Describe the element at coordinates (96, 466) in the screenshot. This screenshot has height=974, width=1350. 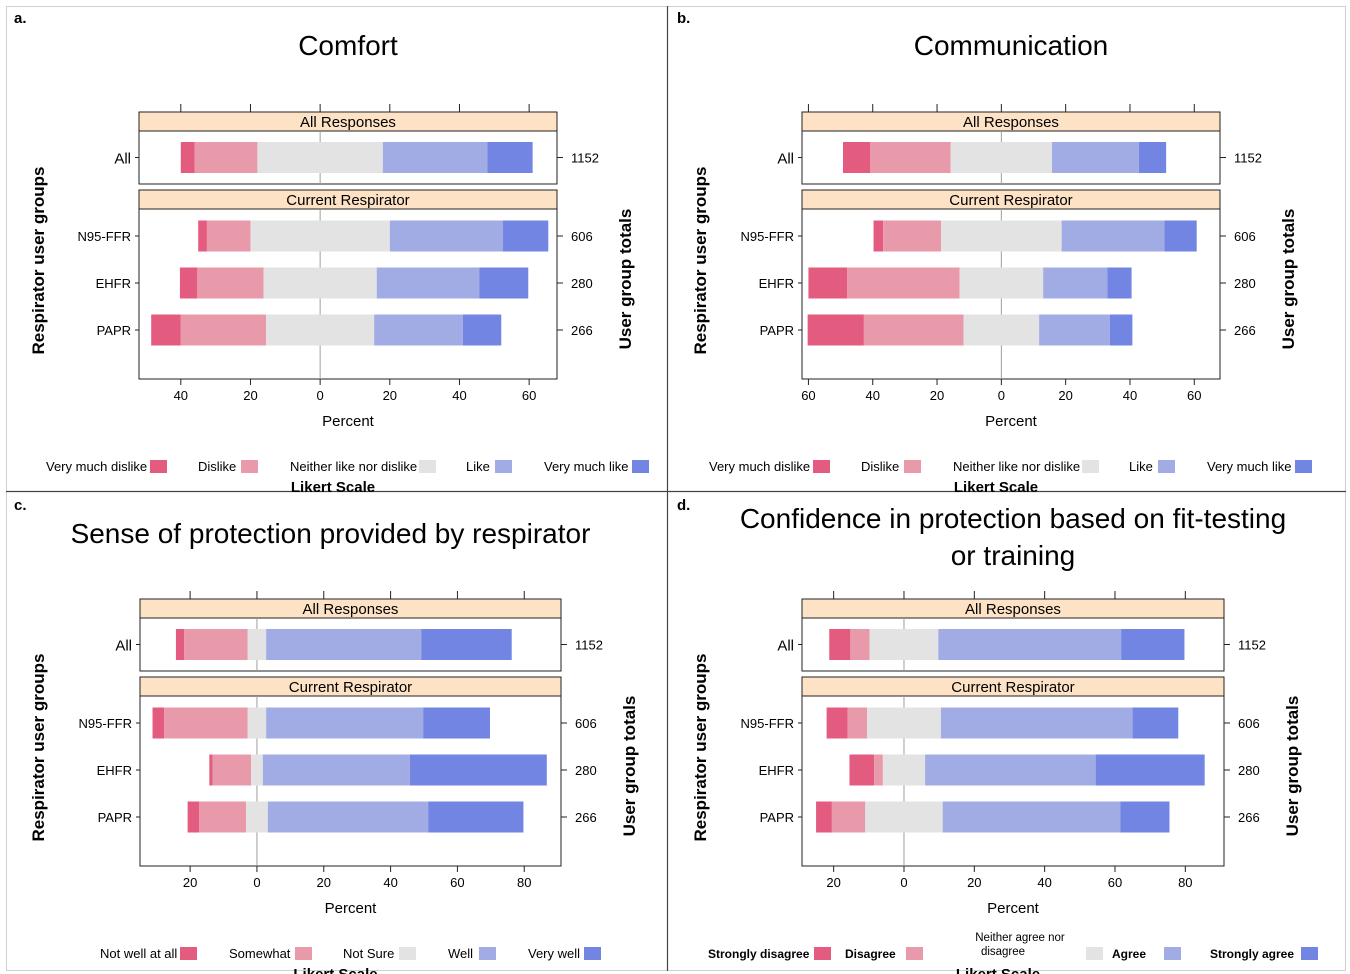
I see `legend-label: Very much dislike` at that location.